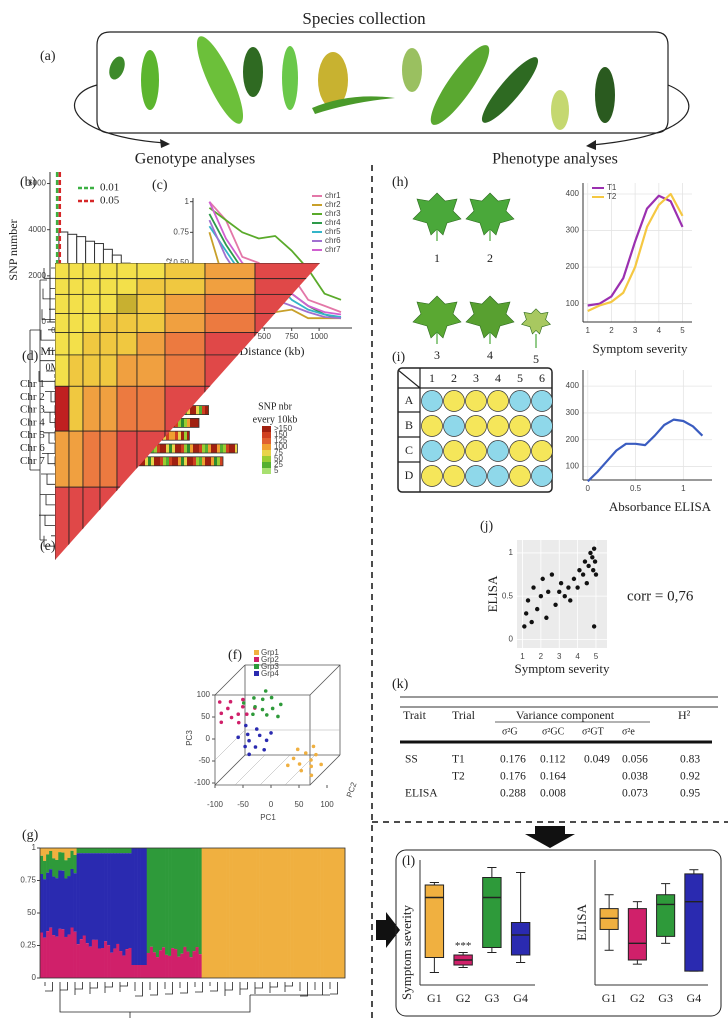  I want to click on column-label: 4, so click(498, 378).